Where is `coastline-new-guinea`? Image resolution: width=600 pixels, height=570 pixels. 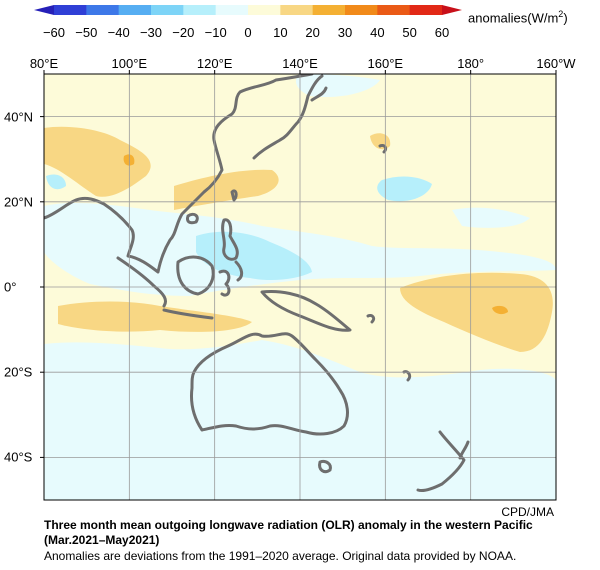 coastline-new-guinea is located at coordinates (306, 311).